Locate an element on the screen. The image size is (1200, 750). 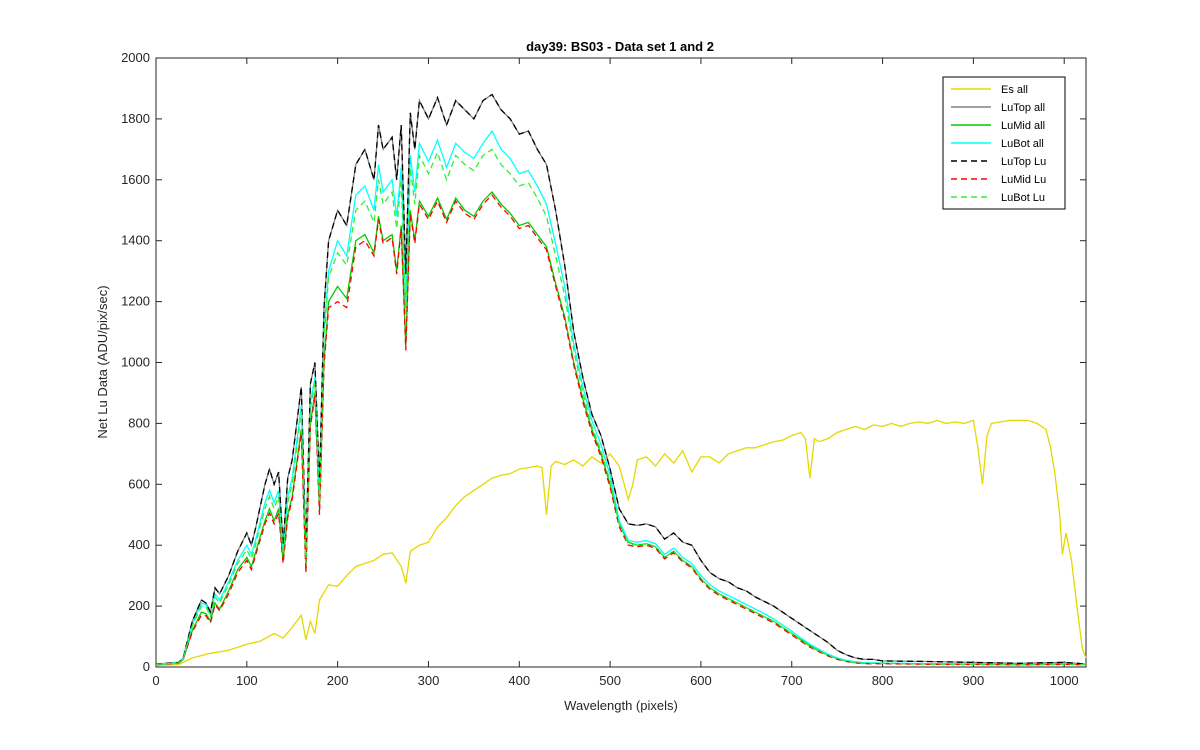
x-tick-label: 400 is located at coordinates (519, 680).